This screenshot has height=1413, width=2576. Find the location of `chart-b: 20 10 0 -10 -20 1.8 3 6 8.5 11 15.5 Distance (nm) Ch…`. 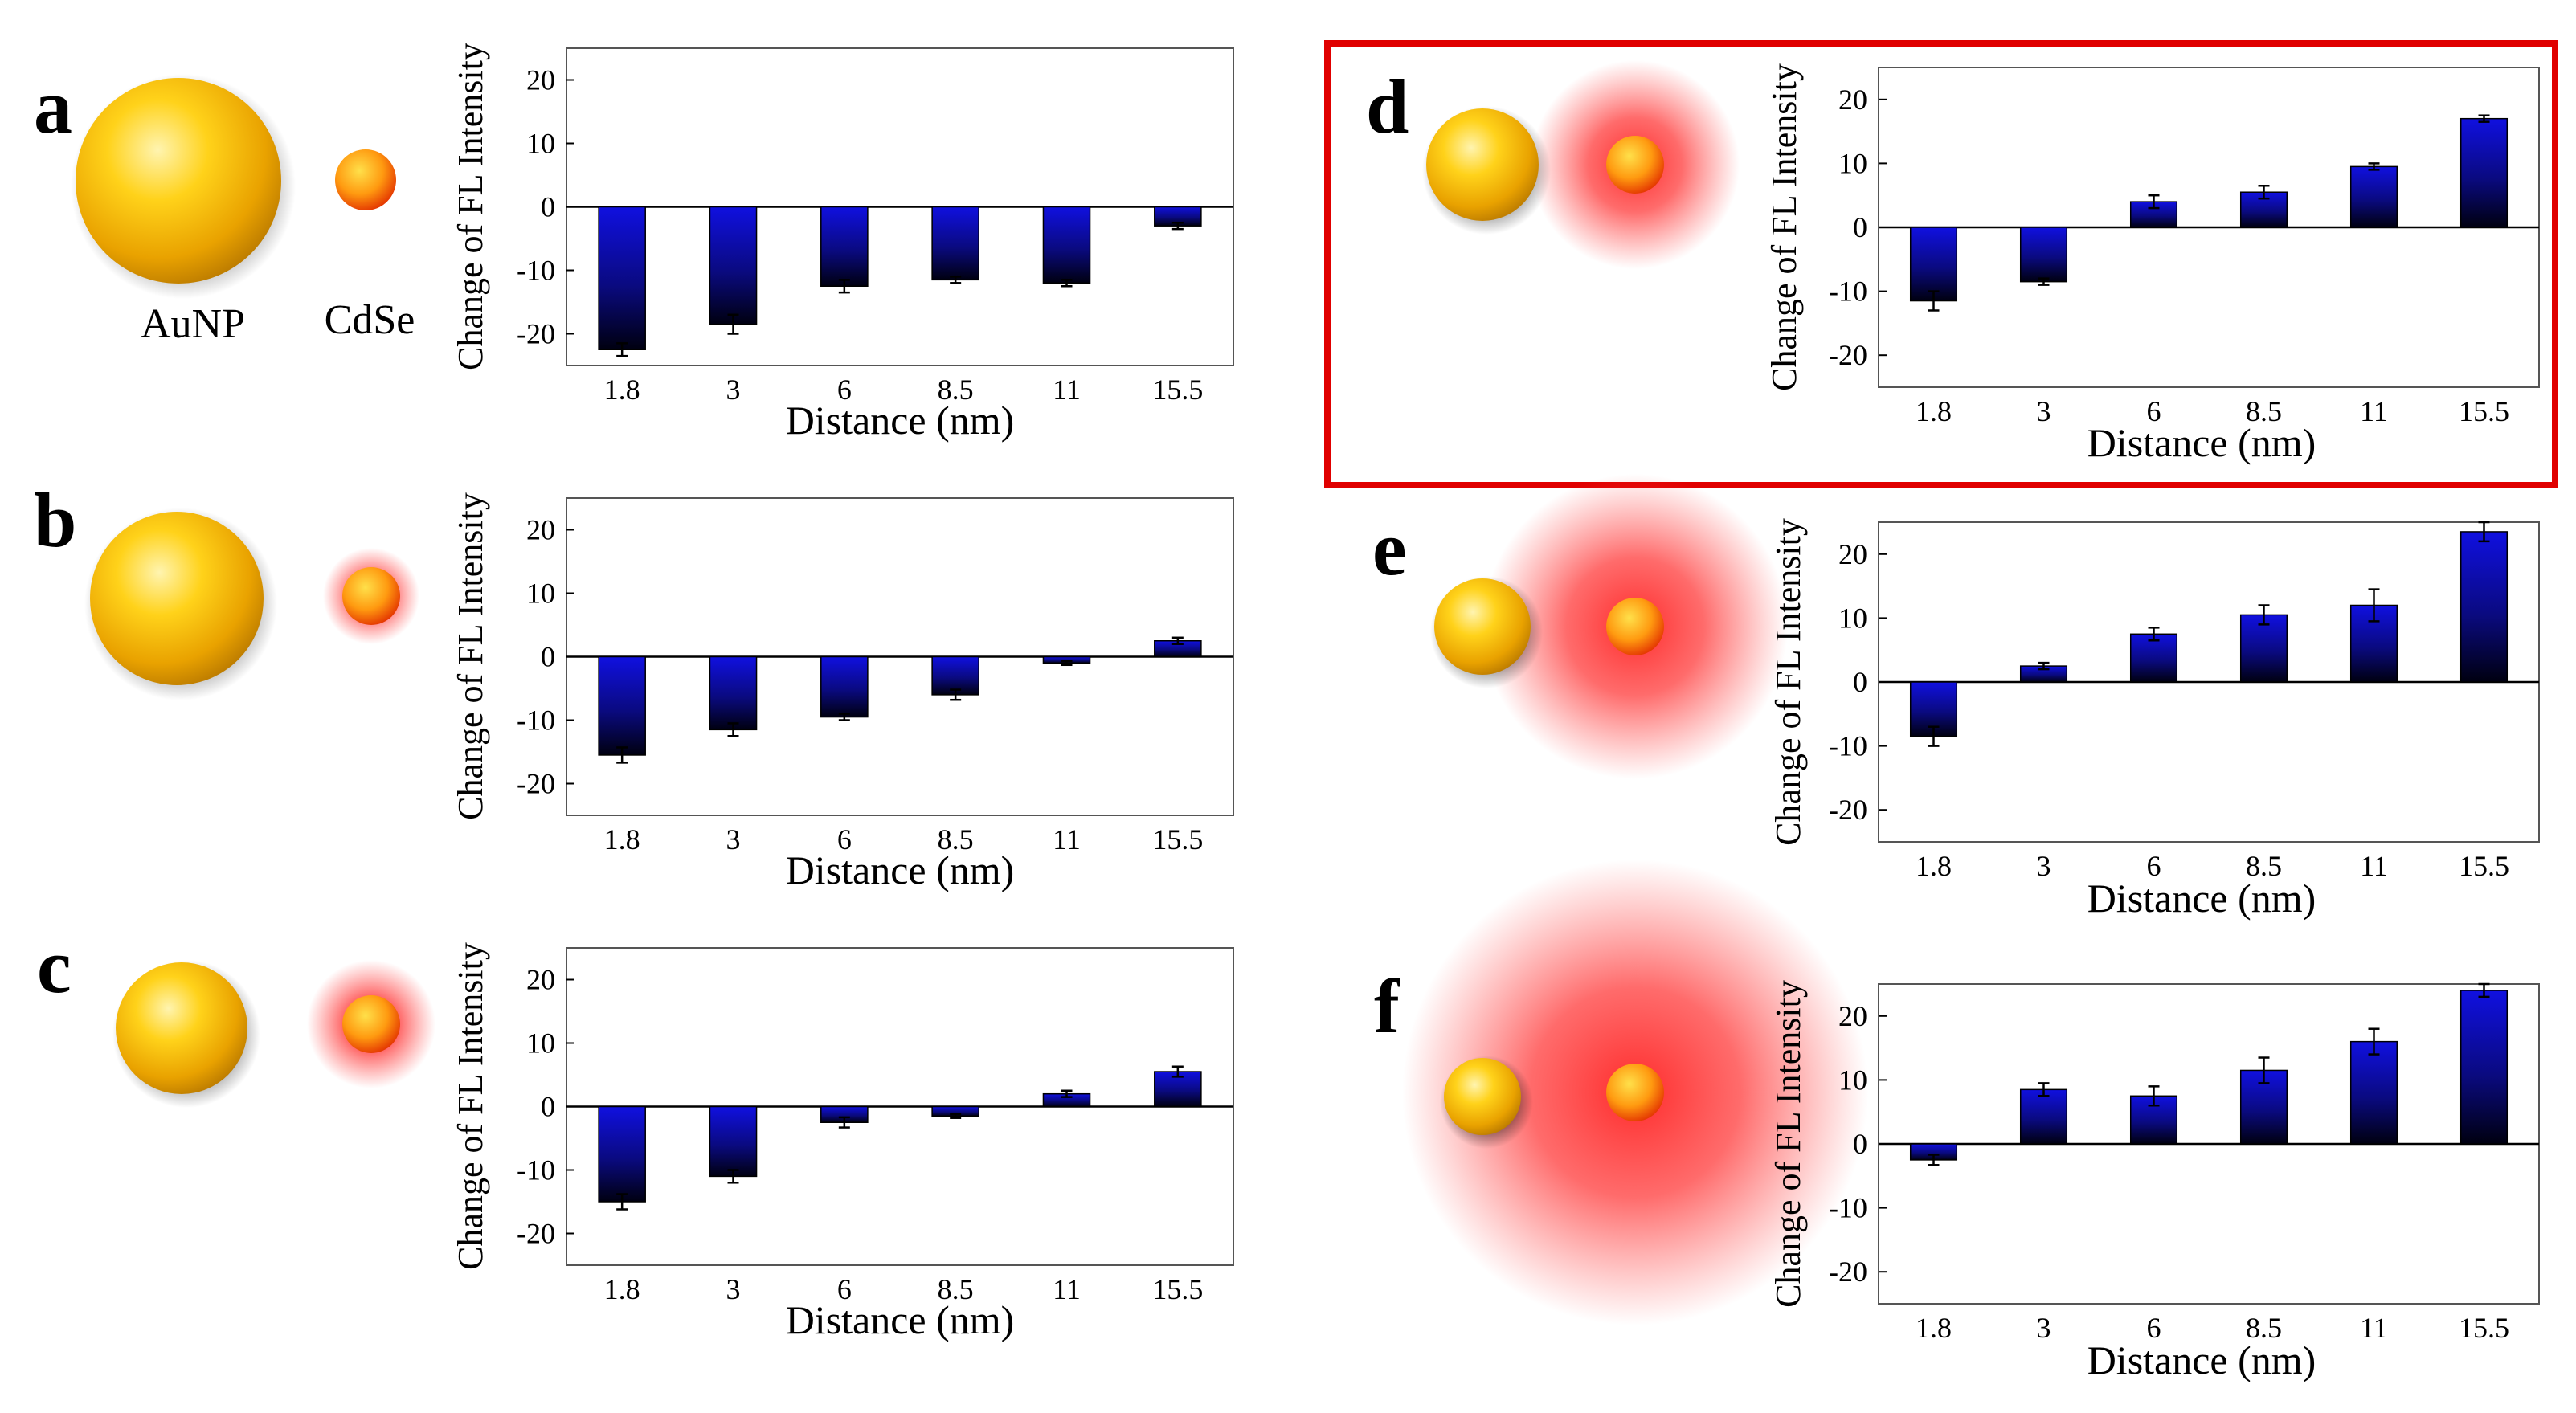

chart-b: 20 10 0 -10 -20 1.8 3 6 8.5 11 15.5 Distance (nm) Ch… is located at coordinates (842, 692).